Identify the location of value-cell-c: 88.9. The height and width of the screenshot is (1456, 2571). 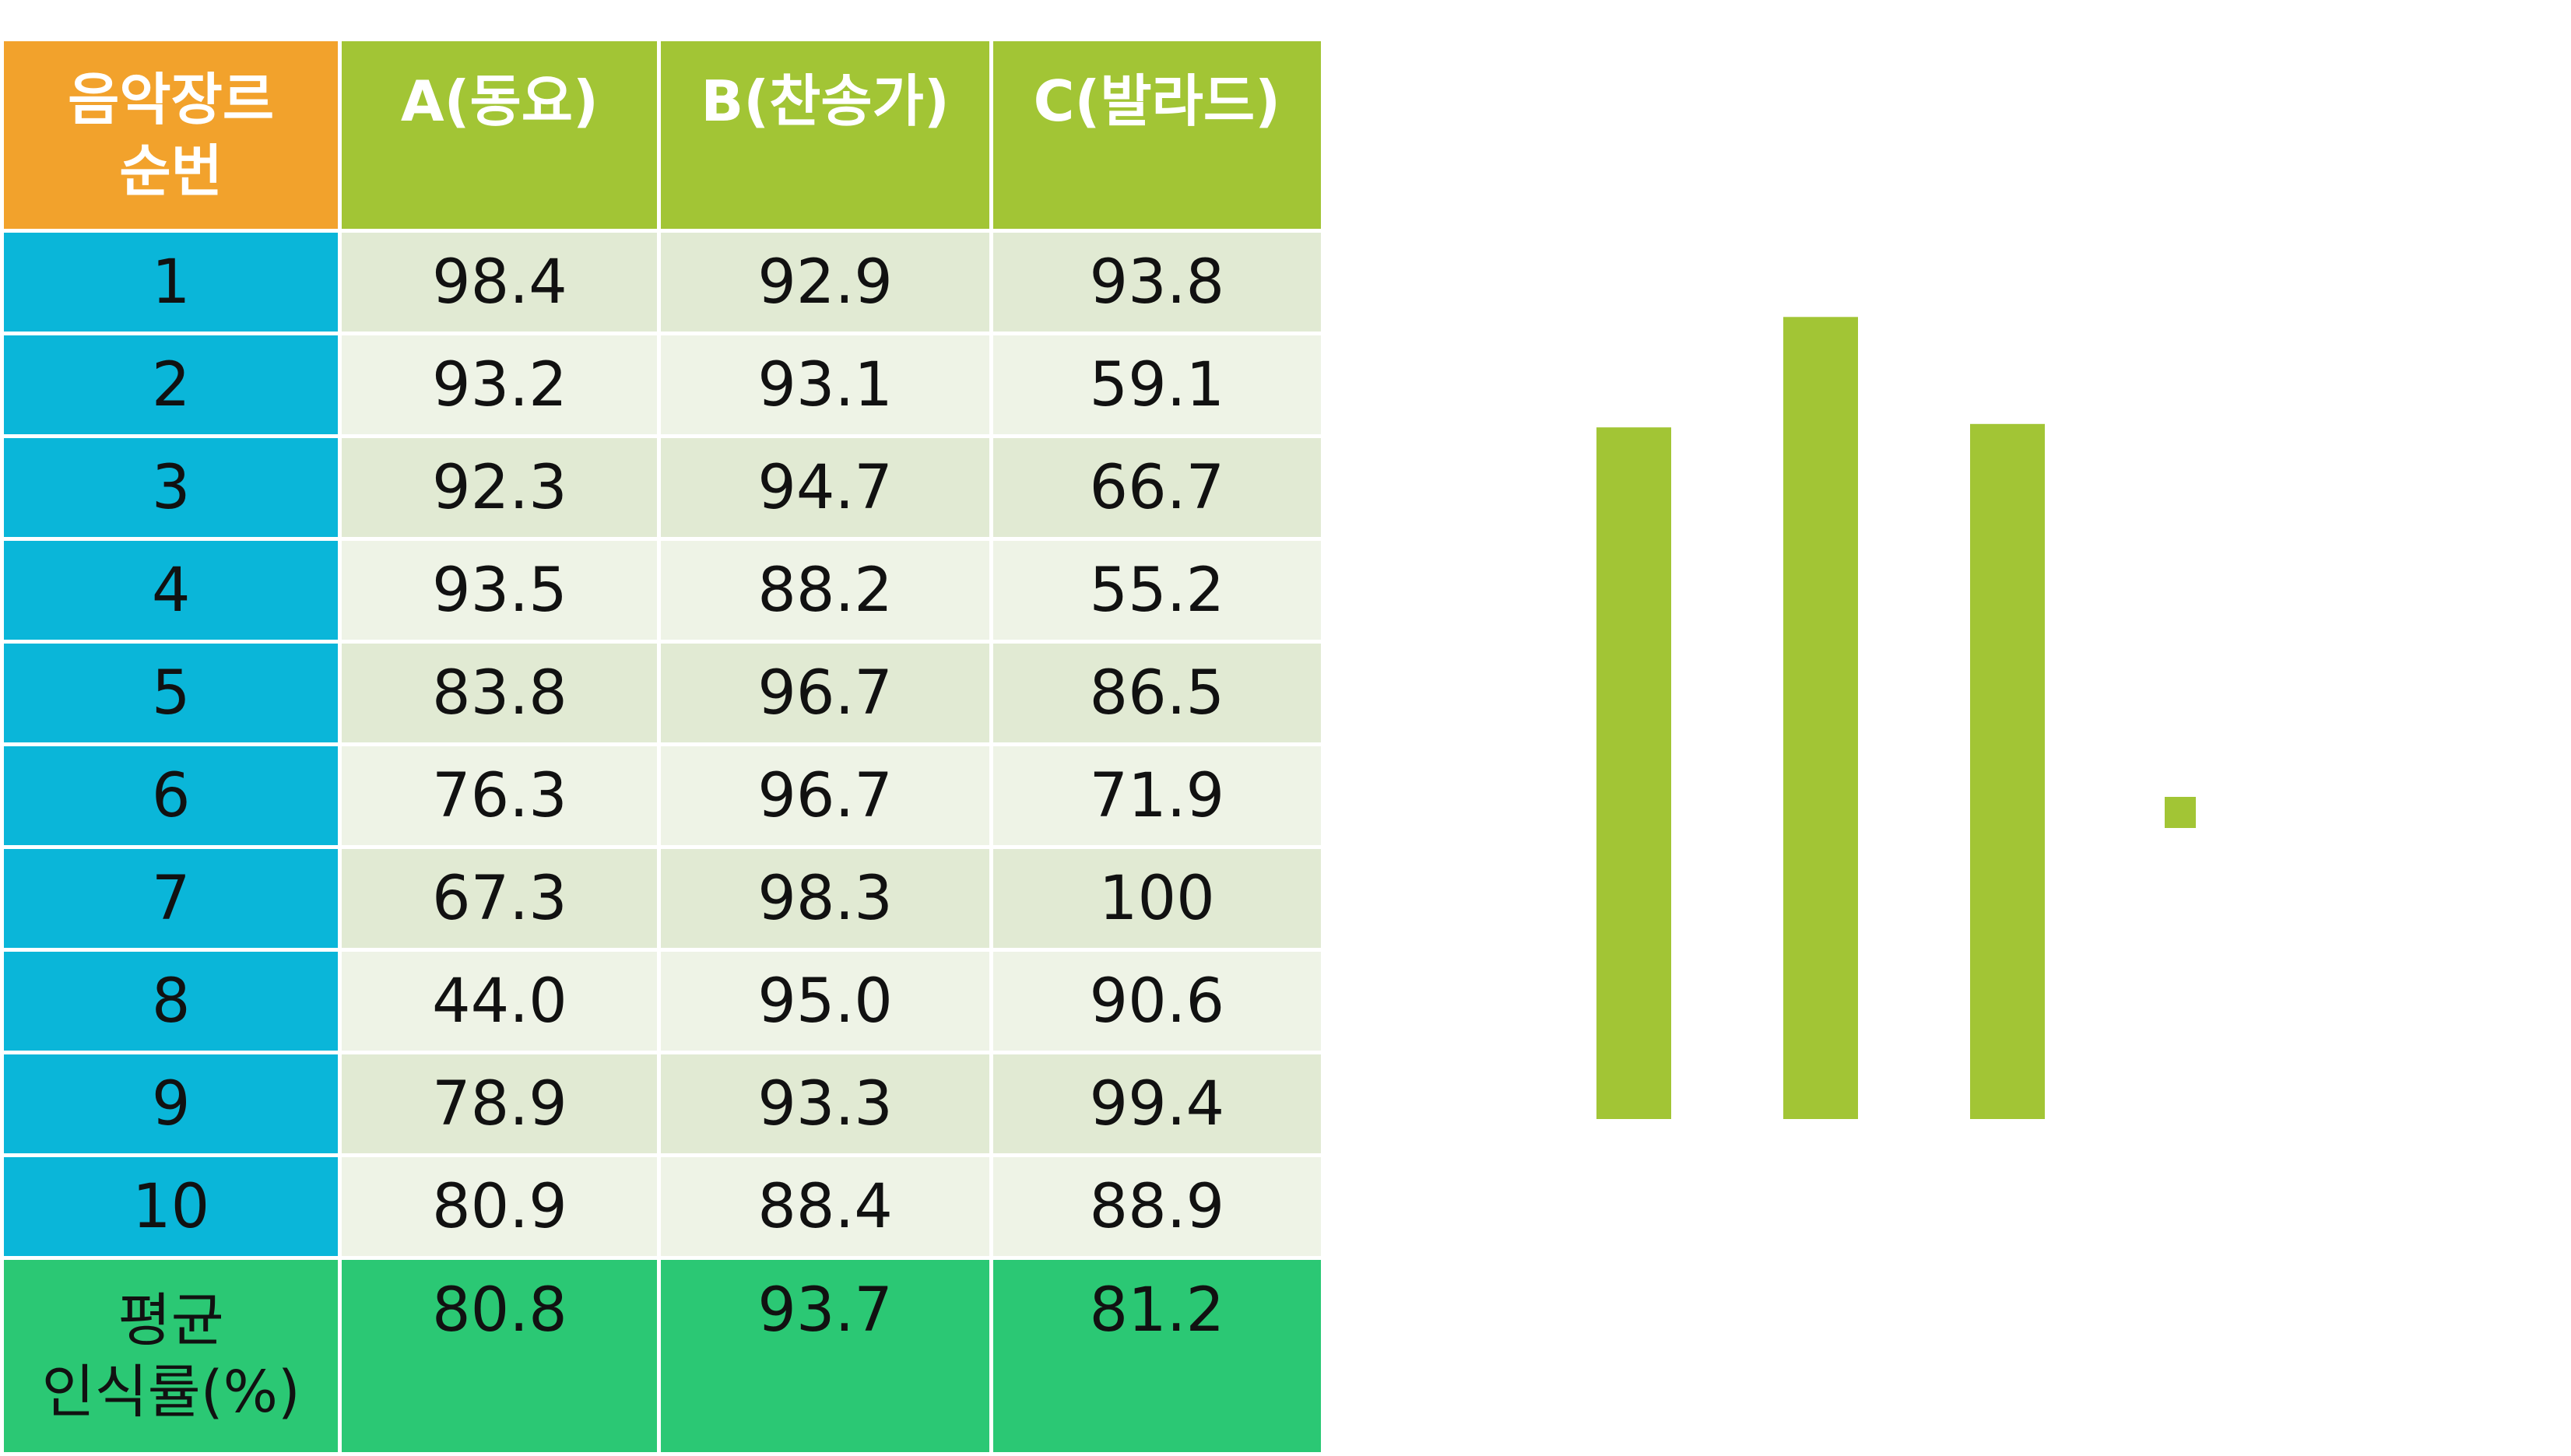
(1156, 1207).